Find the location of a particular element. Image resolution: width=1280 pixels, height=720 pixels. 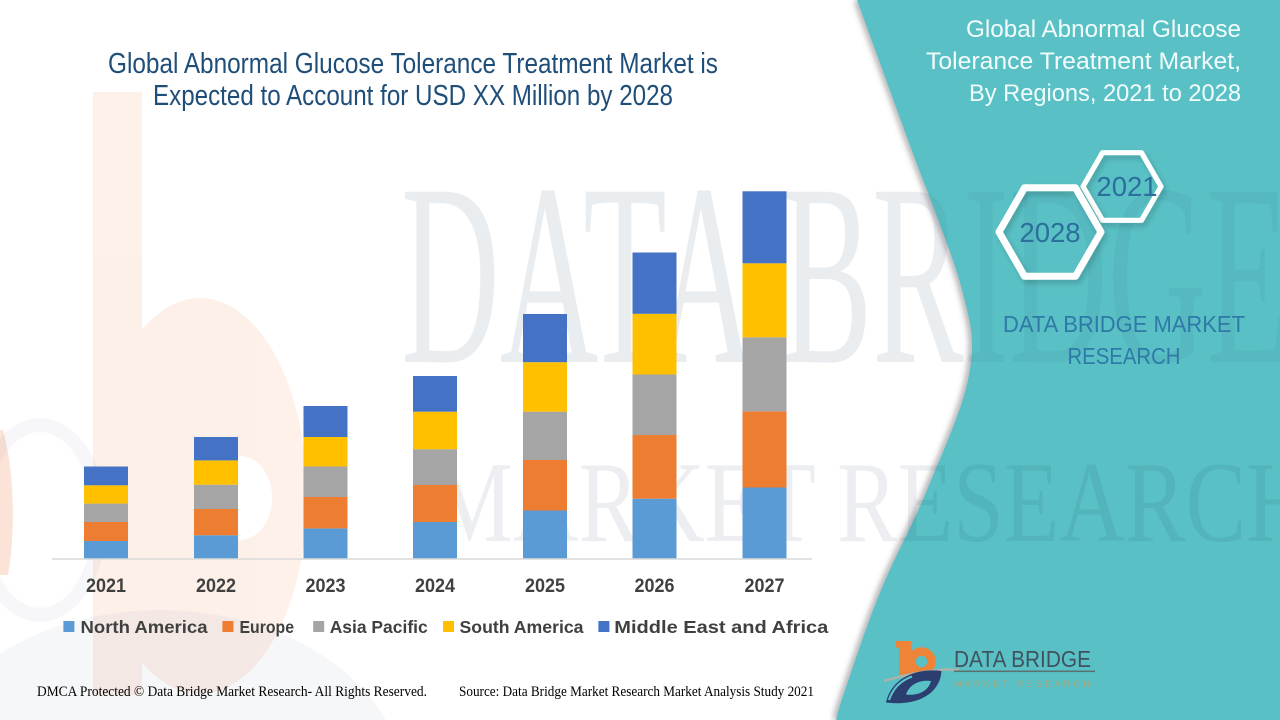

svg-text: MARKET RESEARCH is located at coordinates (1023, 684).